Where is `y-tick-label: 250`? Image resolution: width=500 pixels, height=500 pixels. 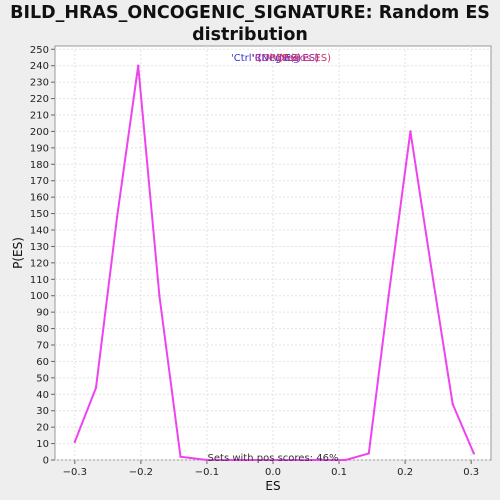 y-tick-label: 250 is located at coordinates (39, 50).